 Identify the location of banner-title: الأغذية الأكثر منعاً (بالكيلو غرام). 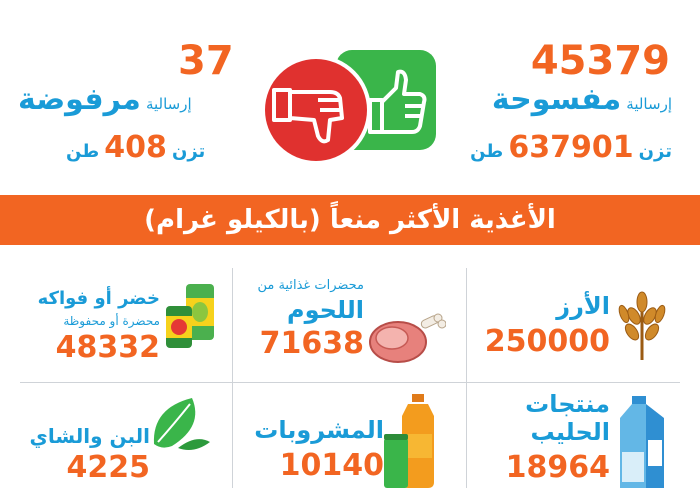
(350, 220).